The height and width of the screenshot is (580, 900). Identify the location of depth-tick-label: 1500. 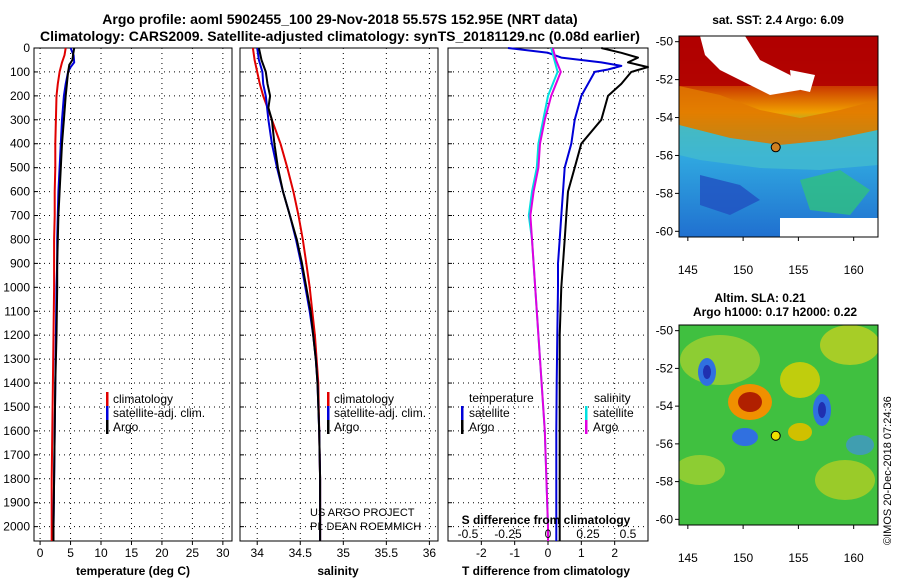
(16, 407).